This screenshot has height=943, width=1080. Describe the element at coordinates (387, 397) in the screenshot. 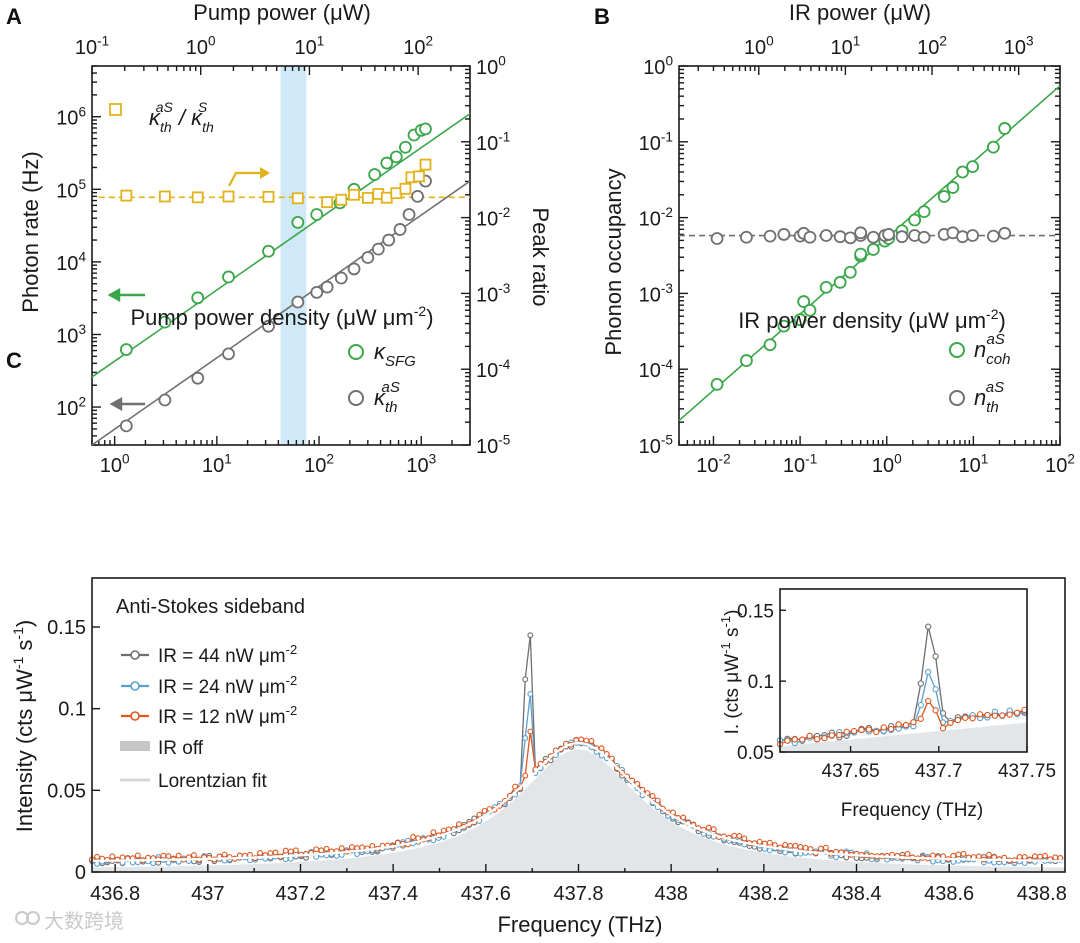

I see `legend-label: κthaS` at that location.